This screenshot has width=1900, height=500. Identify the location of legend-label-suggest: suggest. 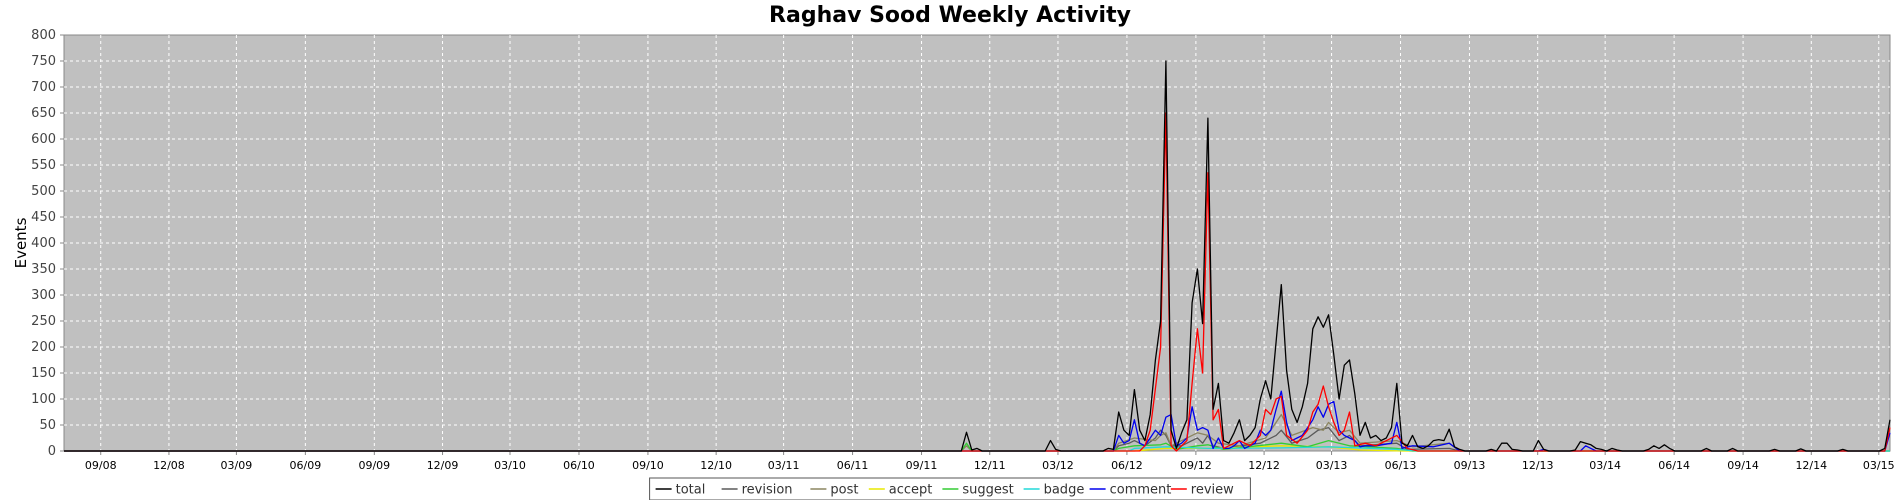
(987, 490).